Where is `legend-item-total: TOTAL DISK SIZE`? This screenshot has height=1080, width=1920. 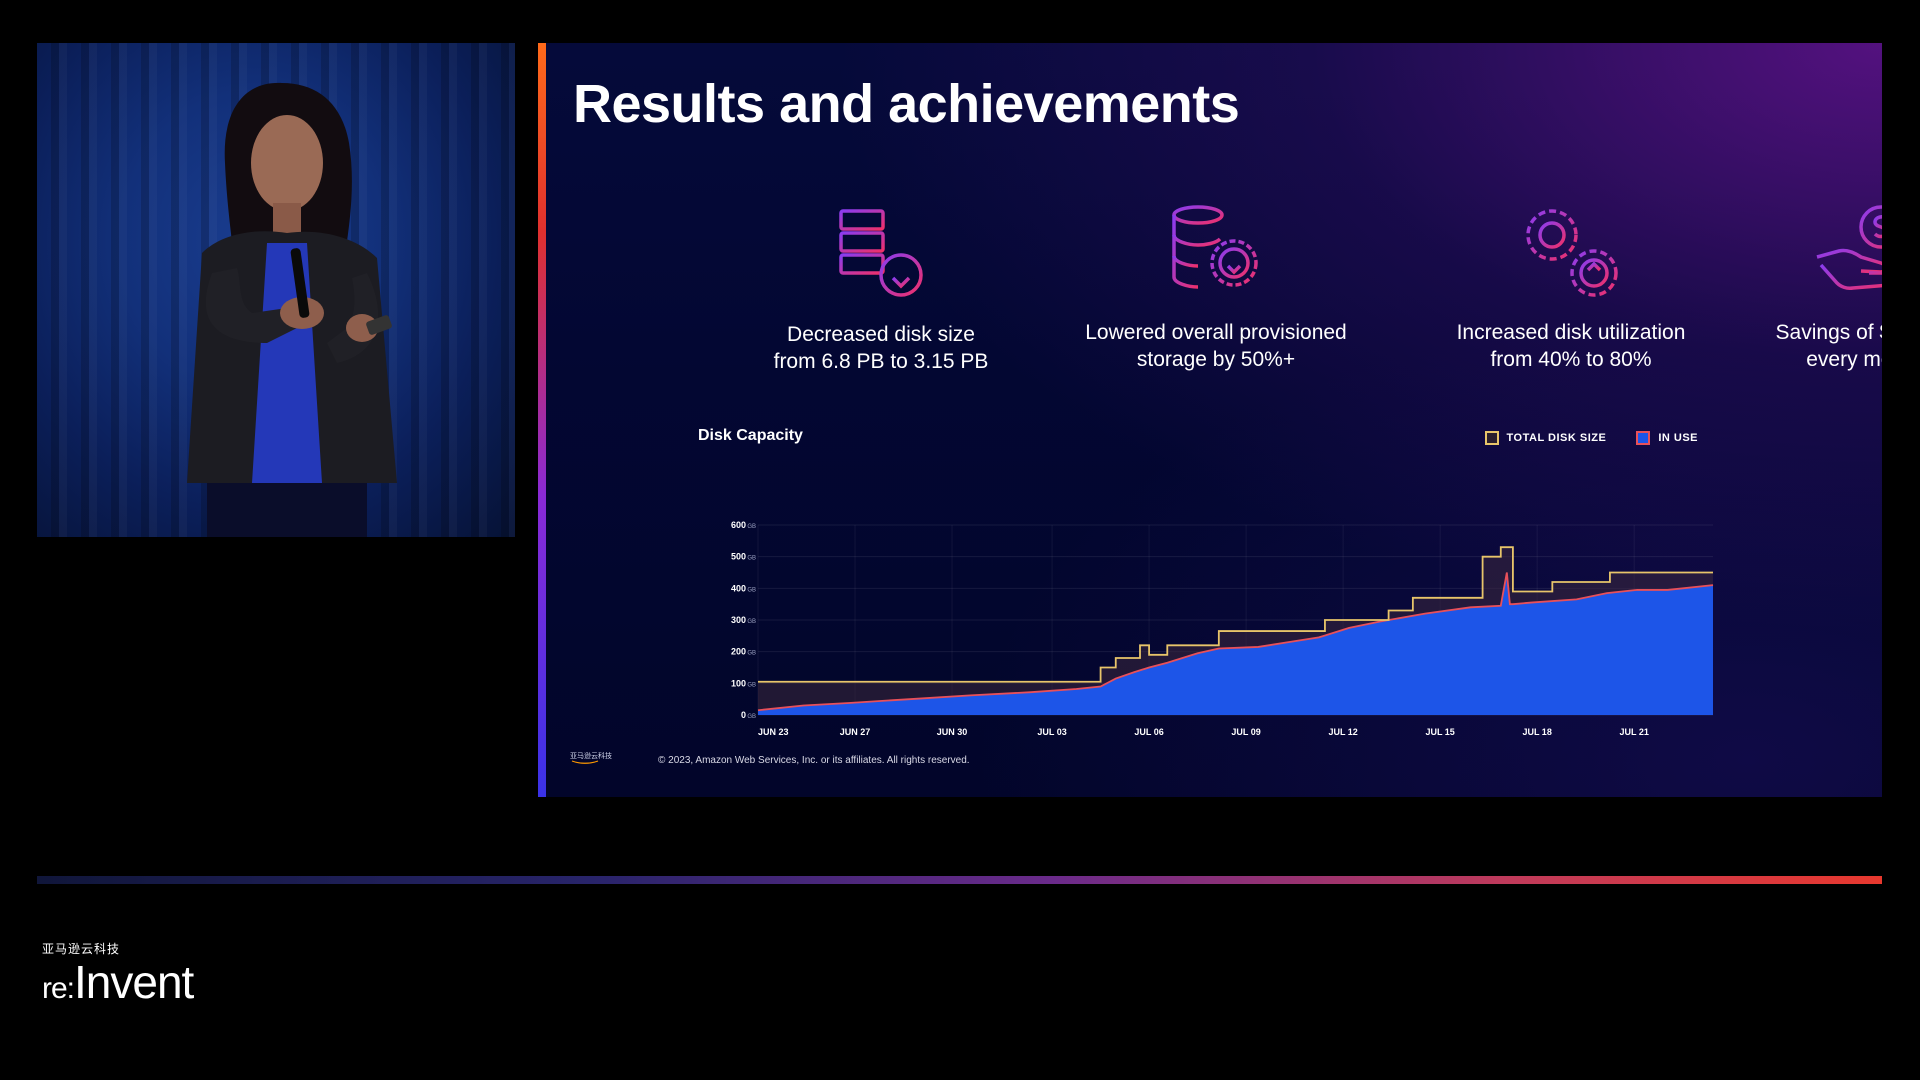
legend-item-total: TOTAL DISK SIZE is located at coordinates (1545, 438).